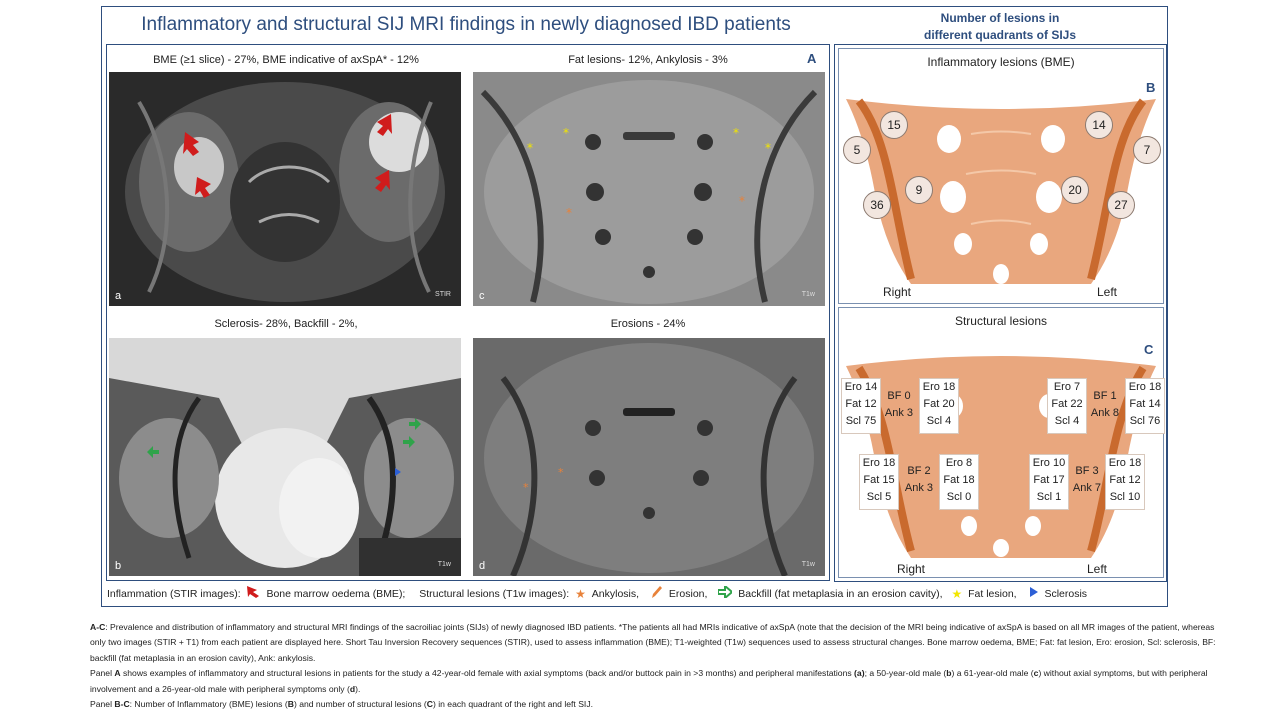  Describe the element at coordinates (688, 593) in the screenshot. I see `legend-erosion-label: Erosion,` at that location.